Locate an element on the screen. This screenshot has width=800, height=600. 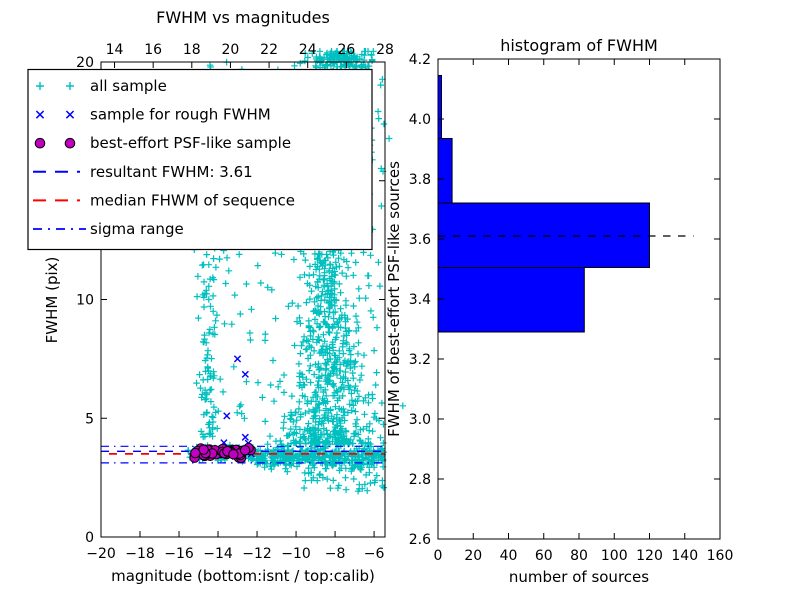
tick-label: 3.8 is located at coordinates (420, 180).